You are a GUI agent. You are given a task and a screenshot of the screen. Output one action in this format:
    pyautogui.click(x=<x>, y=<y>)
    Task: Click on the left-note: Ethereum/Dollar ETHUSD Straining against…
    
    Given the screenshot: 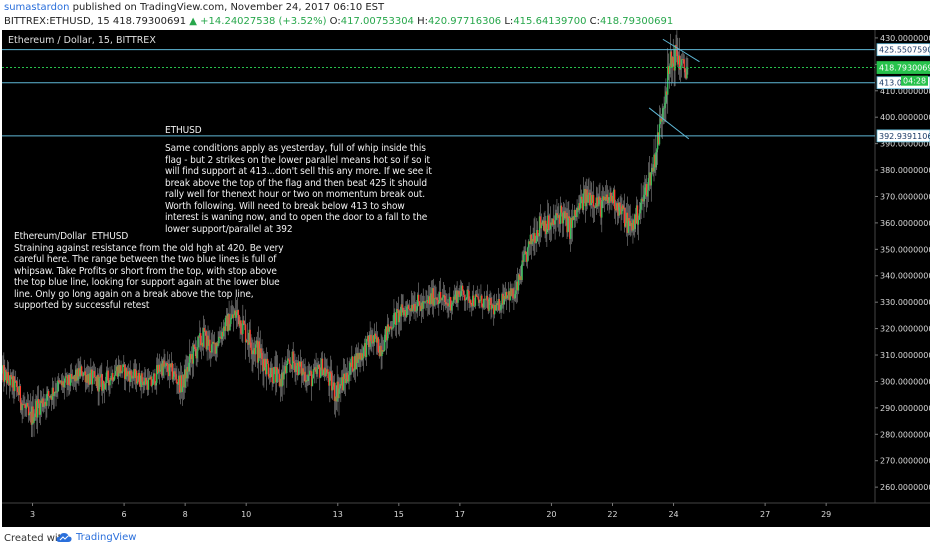 What is the action you would take?
    pyautogui.click(x=149, y=271)
    